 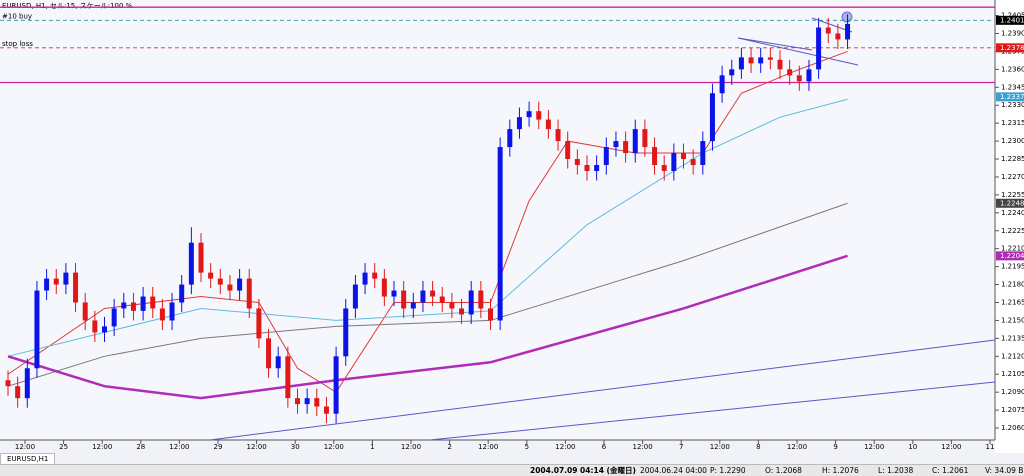 What do you see at coordinates (218, 447) in the screenshot?
I see `x-tick-label: 29` at bounding box center [218, 447].